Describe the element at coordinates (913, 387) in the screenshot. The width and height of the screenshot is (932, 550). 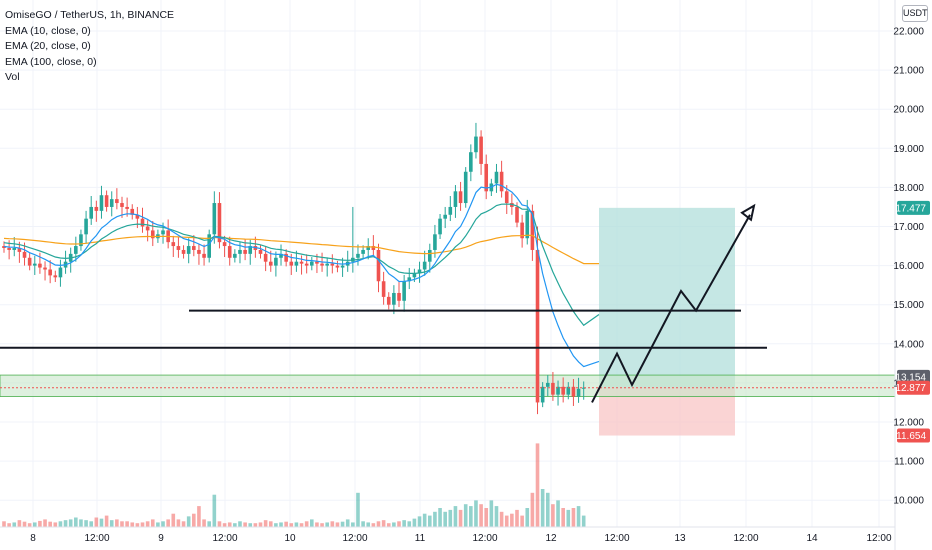
I see `last-price-tag` at that location.